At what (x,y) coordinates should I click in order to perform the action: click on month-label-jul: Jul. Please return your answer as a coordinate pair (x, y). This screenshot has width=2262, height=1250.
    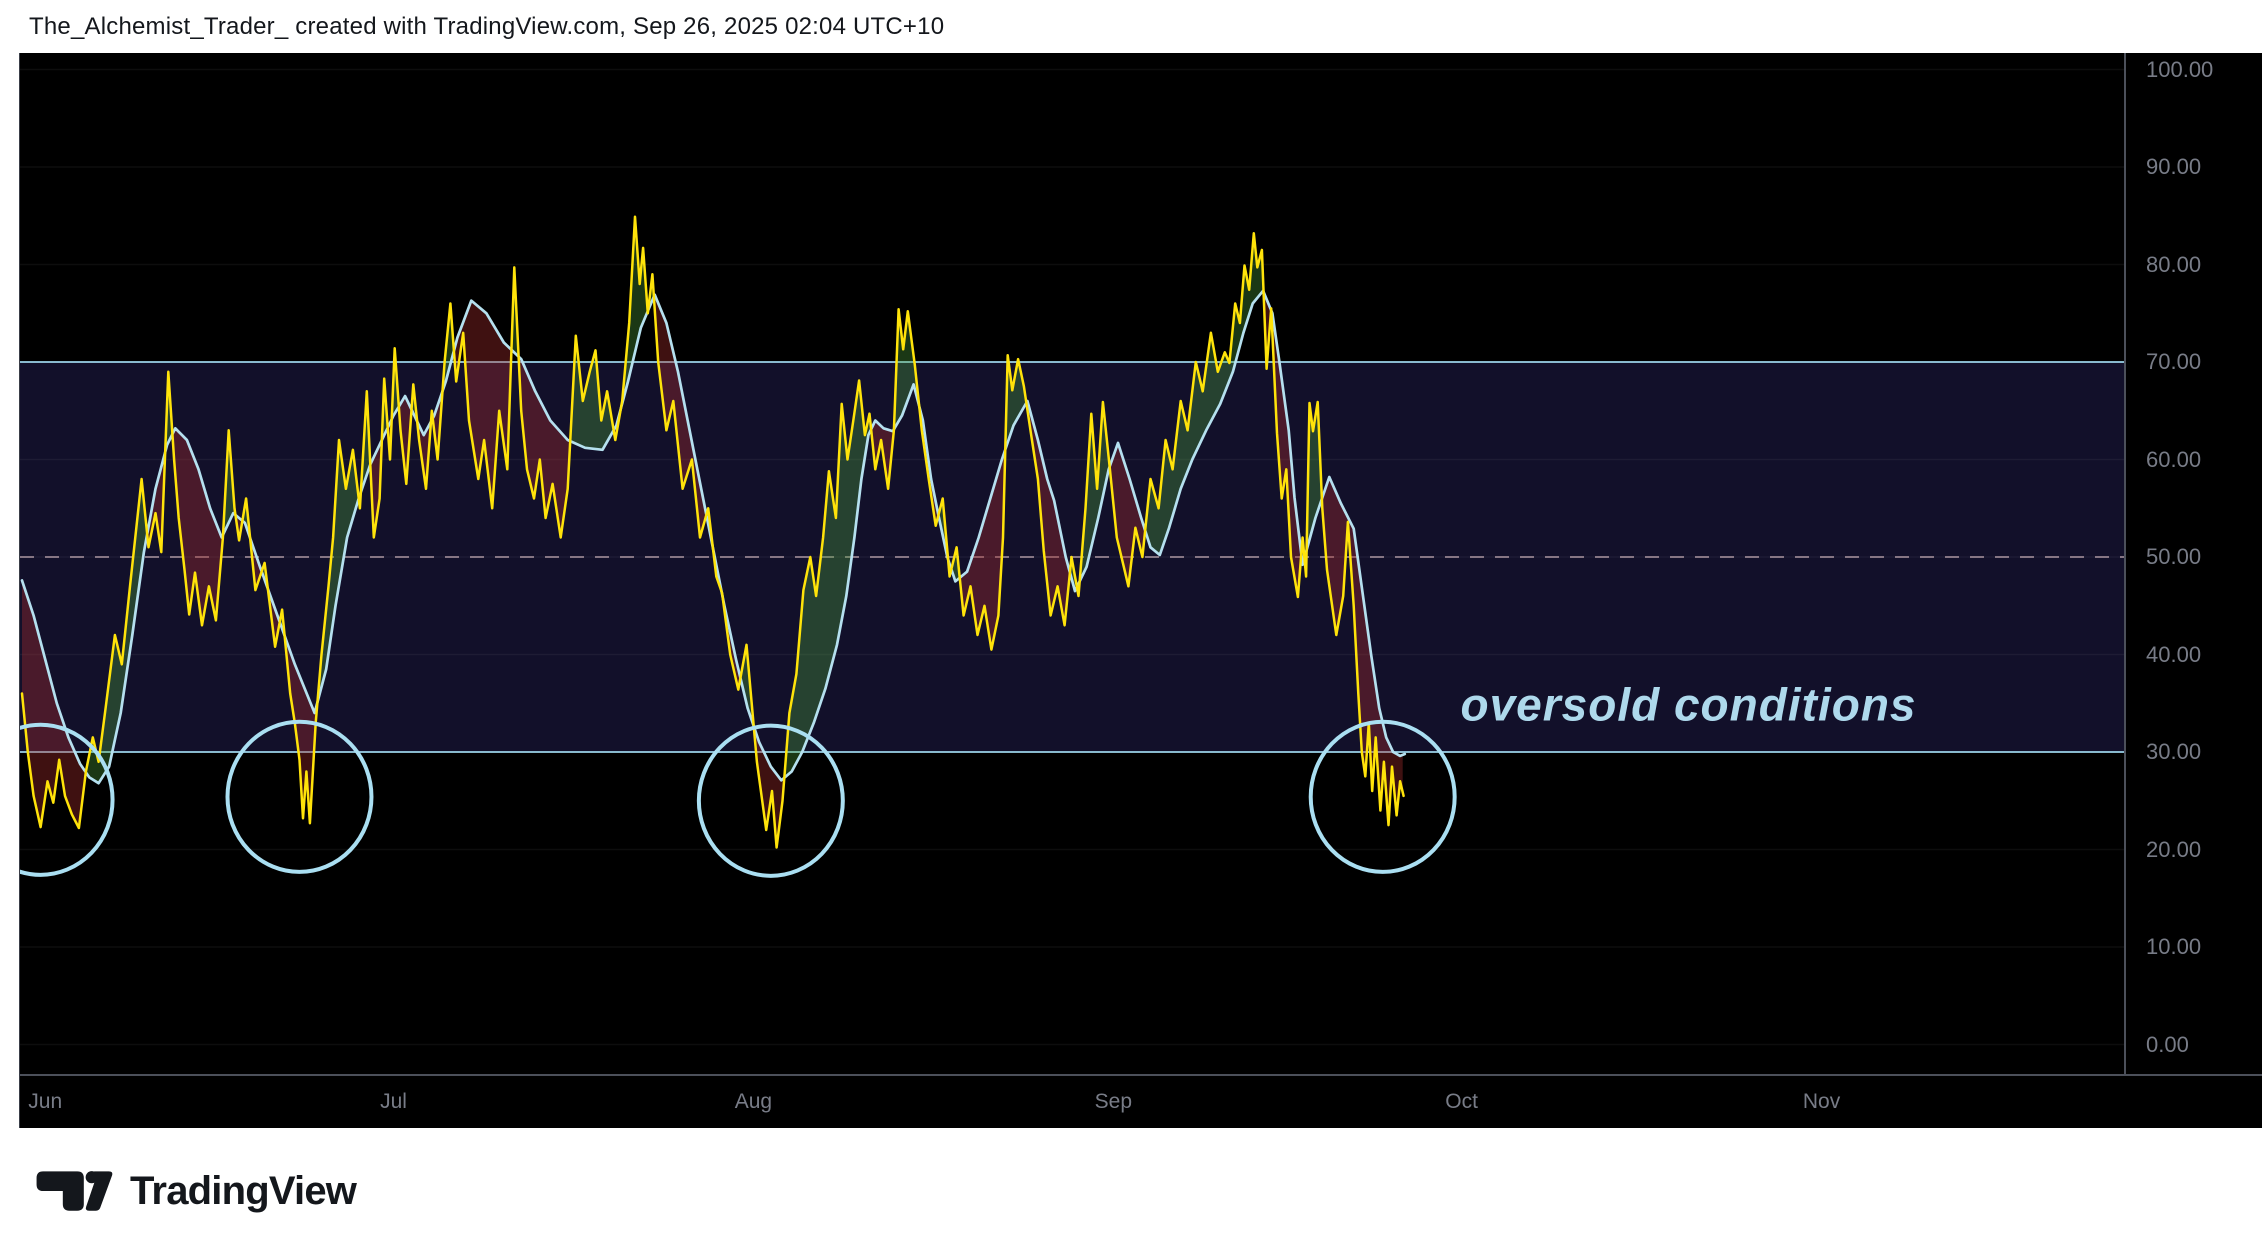
    Looking at the image, I should click on (393, 1101).